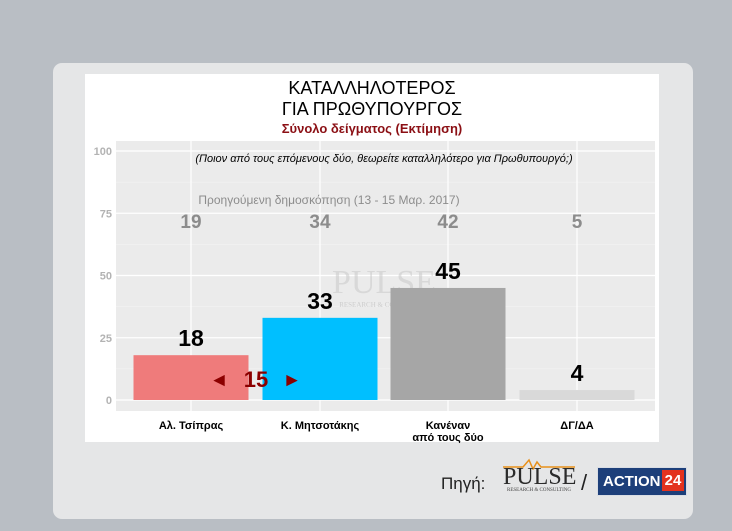  What do you see at coordinates (576, 426) in the screenshot?
I see `x-tick-label: ΔΓ/ΔΑ` at bounding box center [576, 426].